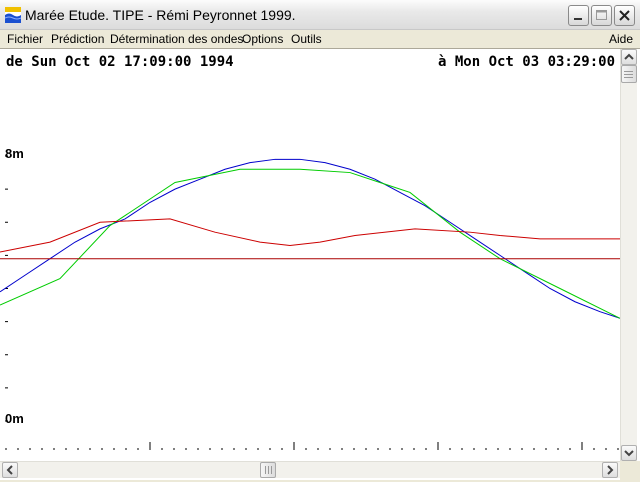 The height and width of the screenshot is (482, 640). Describe the element at coordinates (306, 39) in the screenshot. I see `menu-outils: Outils` at that location.